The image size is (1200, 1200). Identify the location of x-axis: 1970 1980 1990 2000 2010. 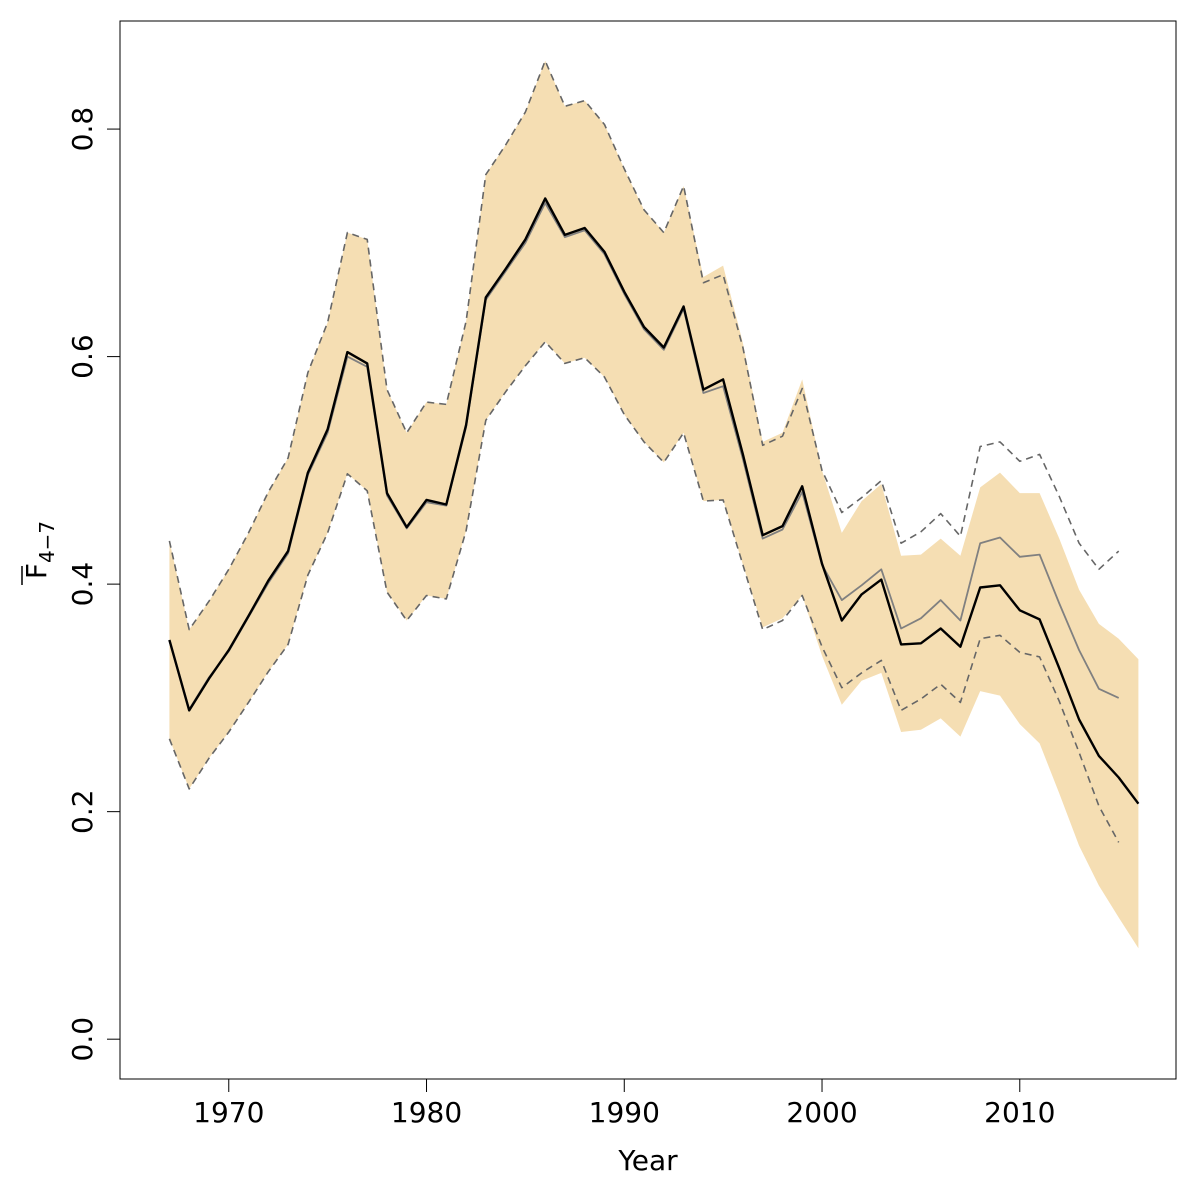
(624, 1103).